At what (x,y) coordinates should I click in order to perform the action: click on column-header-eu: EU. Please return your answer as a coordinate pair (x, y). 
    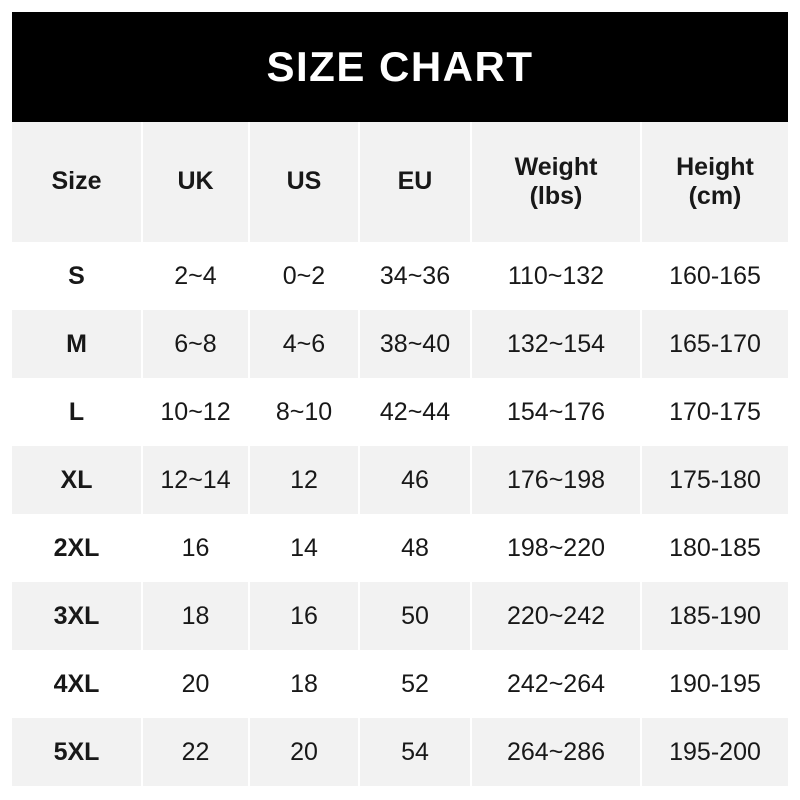
    Looking at the image, I should click on (416, 182).